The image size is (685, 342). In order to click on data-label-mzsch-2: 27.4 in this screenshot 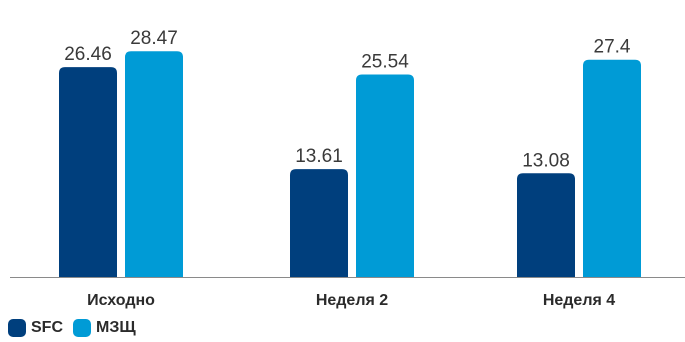, I will do `click(612, 47)`.